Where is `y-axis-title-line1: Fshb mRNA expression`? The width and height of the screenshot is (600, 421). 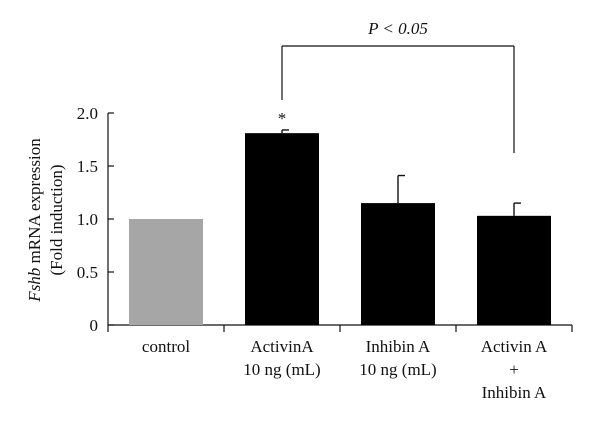 y-axis-title-line1: Fshb mRNA expression is located at coordinates (34, 220).